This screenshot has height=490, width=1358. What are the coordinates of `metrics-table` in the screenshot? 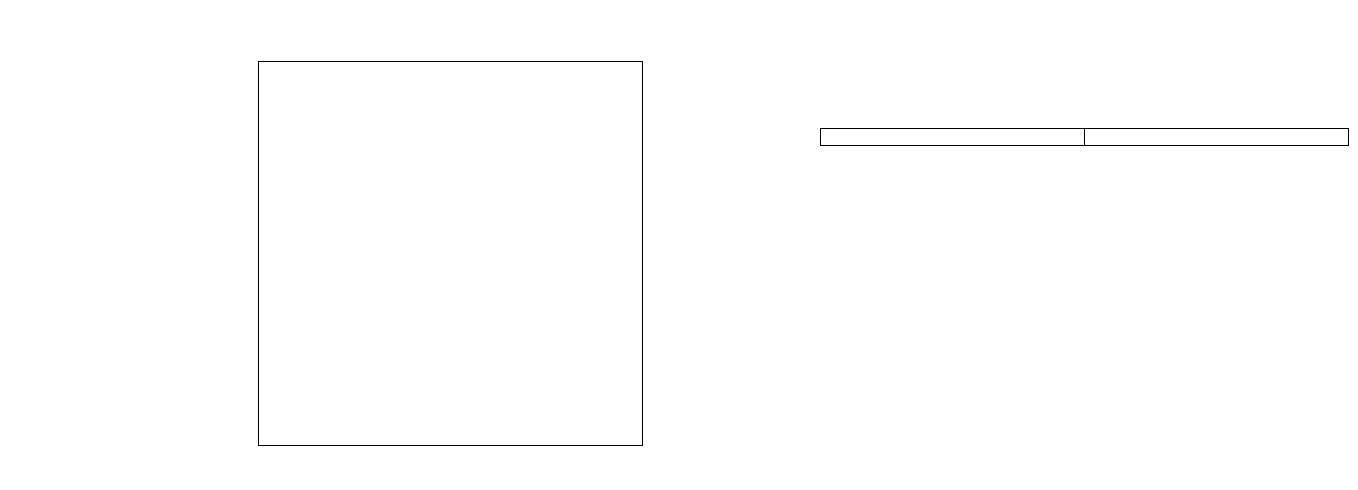 It's located at (1084, 137).